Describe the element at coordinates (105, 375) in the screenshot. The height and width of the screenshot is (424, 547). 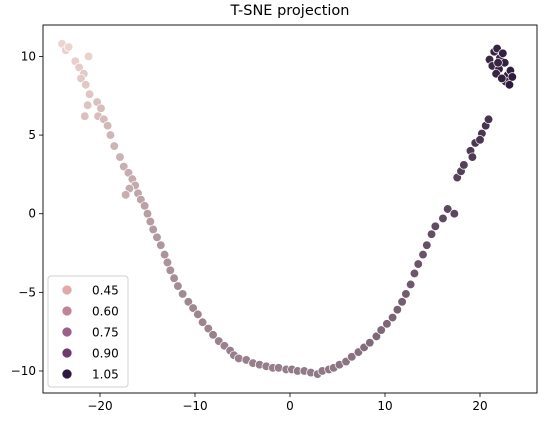
I see `legend-label: 1.05` at that location.